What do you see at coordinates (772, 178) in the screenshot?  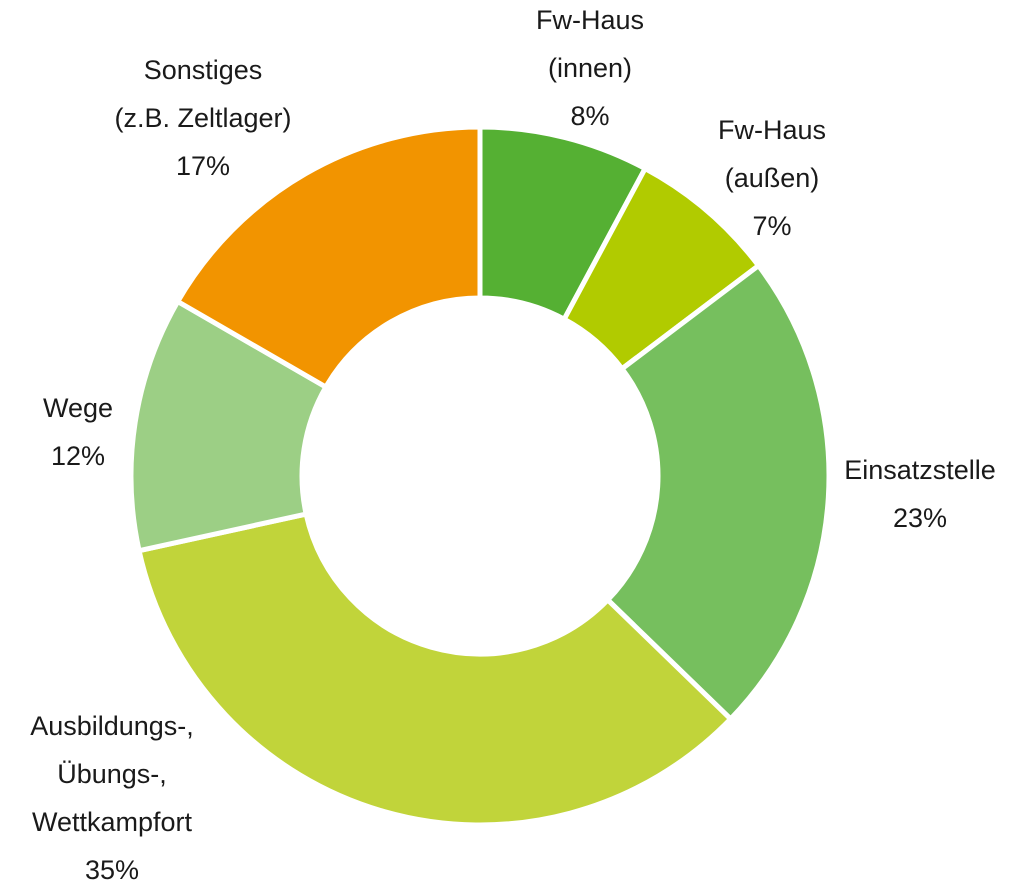 I see `slice-label: (außen)` at bounding box center [772, 178].